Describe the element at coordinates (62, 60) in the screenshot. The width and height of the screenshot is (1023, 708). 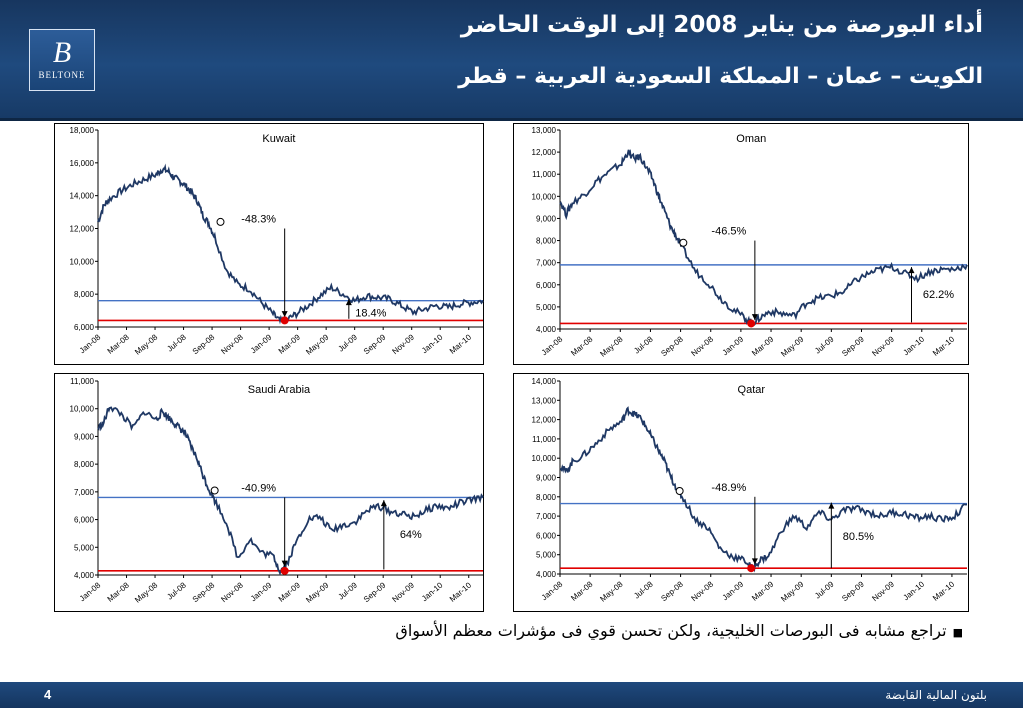
I see `beltone-logo: B BELTONE` at that location.